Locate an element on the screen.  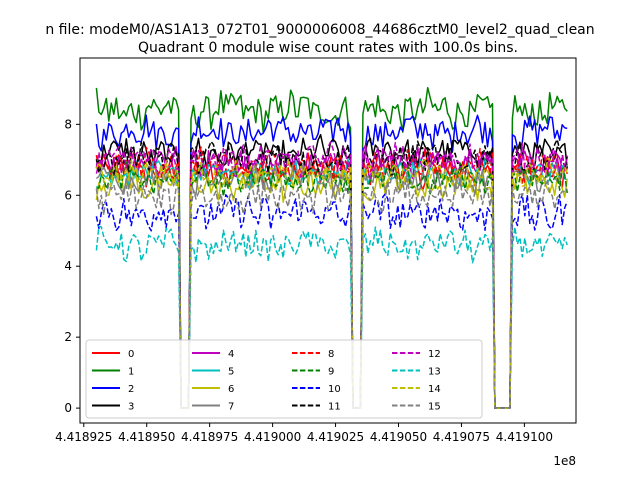
x-offset-label: 1e8 is located at coordinates (564, 461).